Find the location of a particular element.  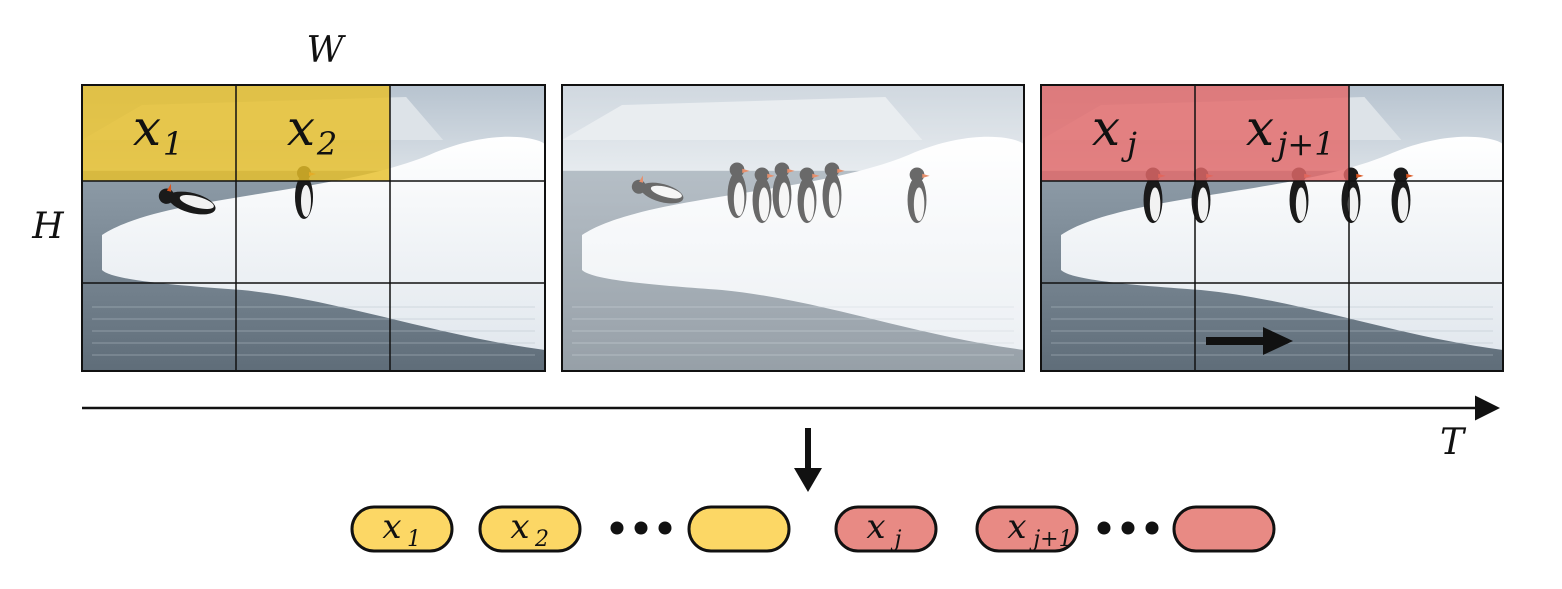

down-arrowhead-icon is located at coordinates (808, 480).